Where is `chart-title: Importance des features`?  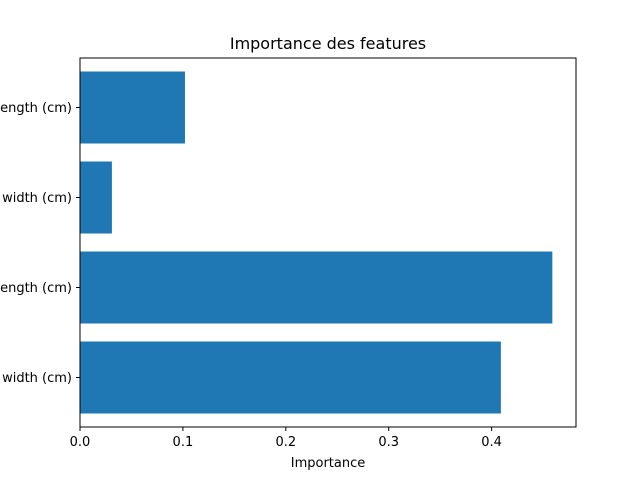 chart-title: Importance des features is located at coordinates (328, 43).